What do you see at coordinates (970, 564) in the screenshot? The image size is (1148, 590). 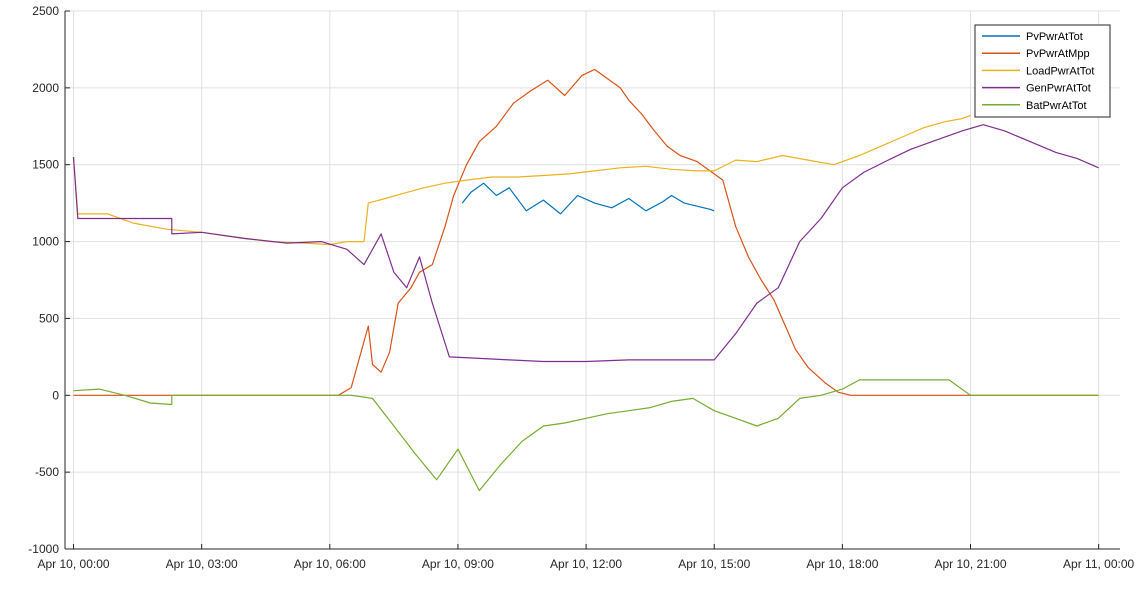 I see `x-tick-label: Apr 10, 21:00` at bounding box center [970, 564].